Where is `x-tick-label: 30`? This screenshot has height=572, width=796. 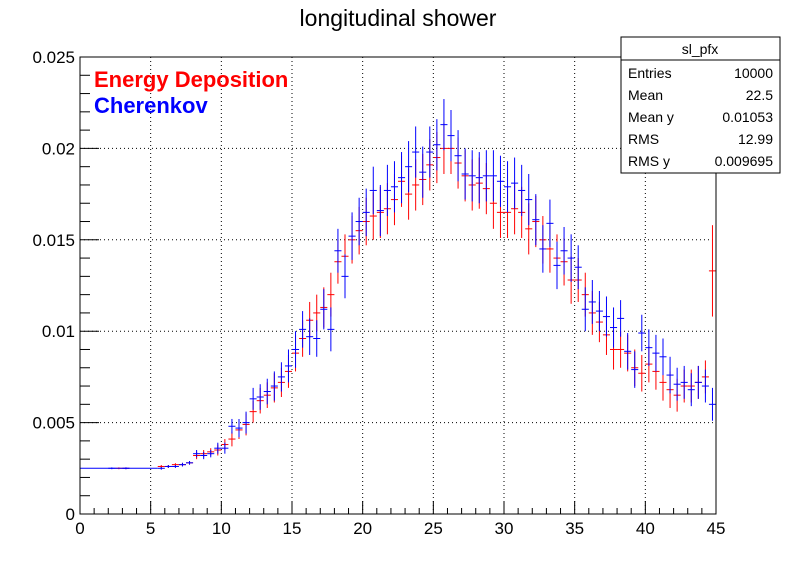
x-tick-label: 30 is located at coordinates (504, 528).